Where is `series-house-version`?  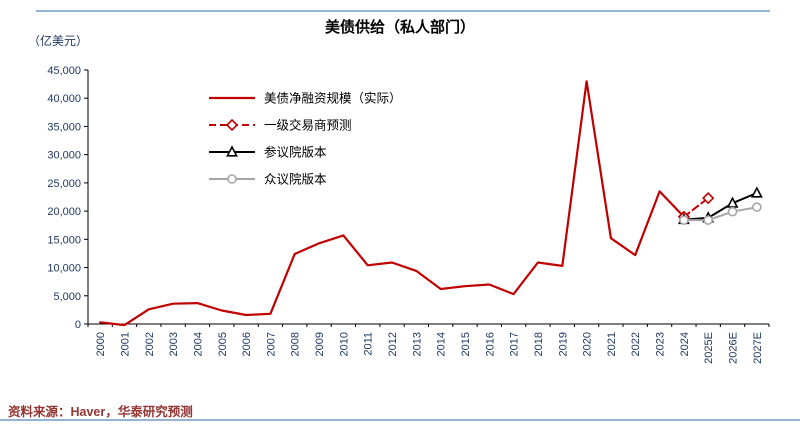 series-house-version is located at coordinates (720, 213).